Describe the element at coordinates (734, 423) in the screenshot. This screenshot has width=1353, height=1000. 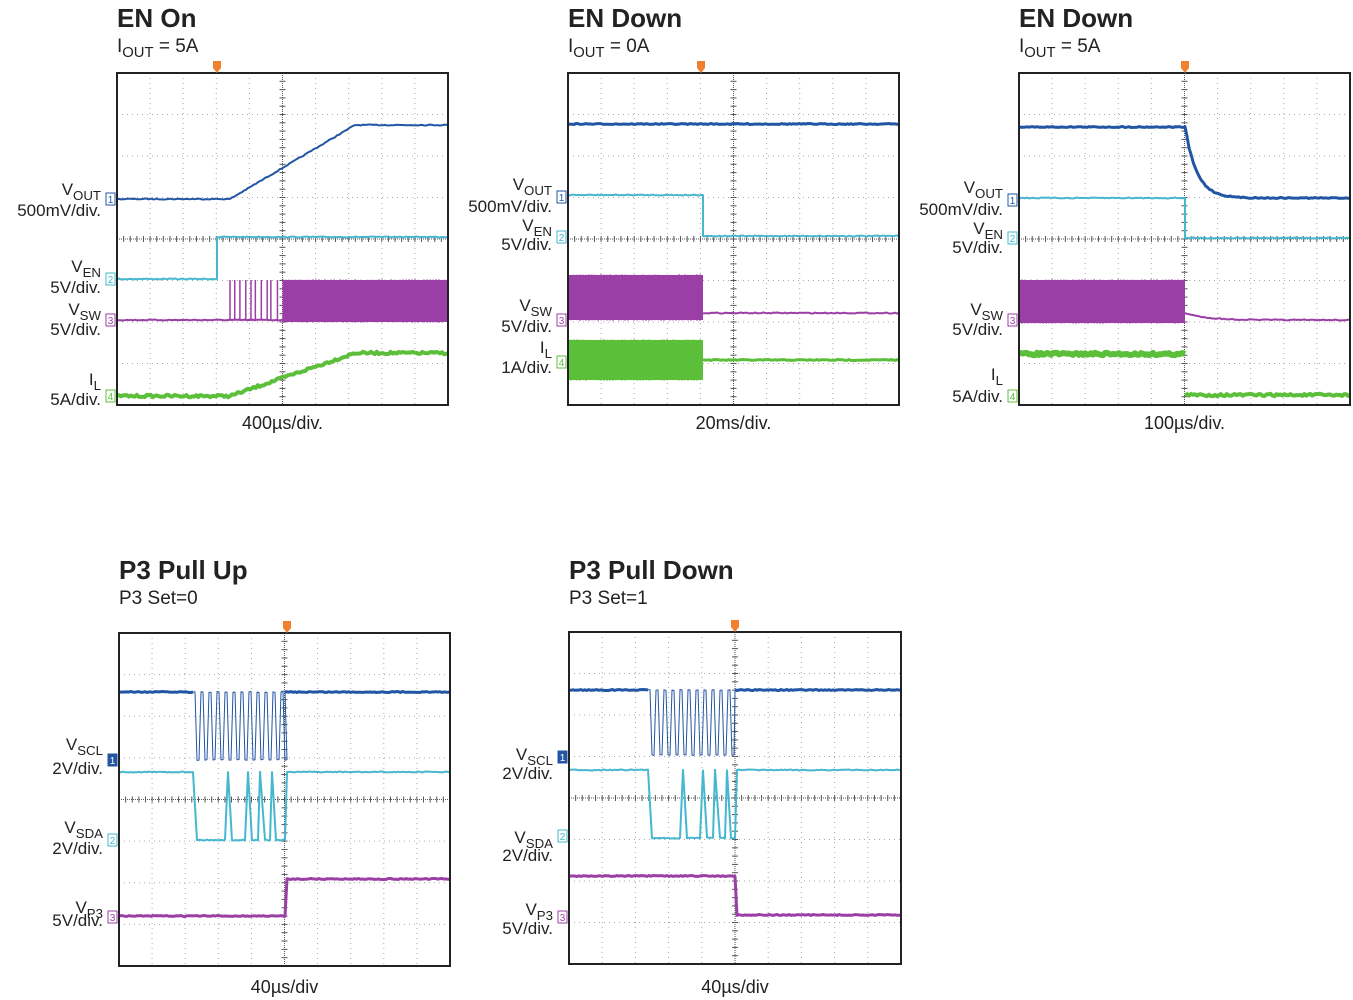
I see `timebase: 20ms/div.` at that location.